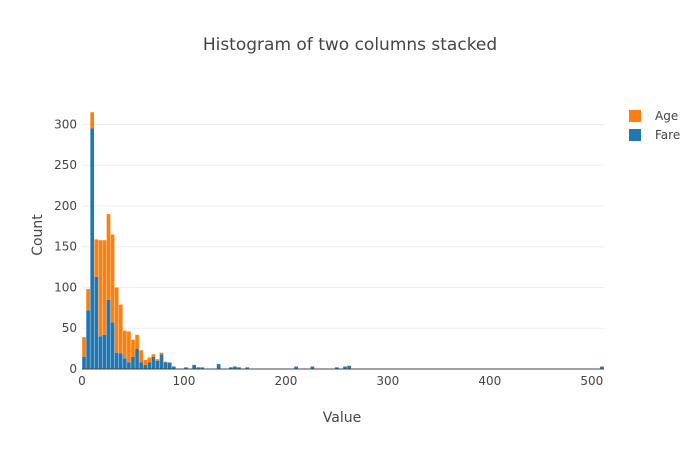 The width and height of the screenshot is (700, 450). What do you see at coordinates (69, 328) in the screenshot?
I see `y-tick-label: 50` at bounding box center [69, 328].